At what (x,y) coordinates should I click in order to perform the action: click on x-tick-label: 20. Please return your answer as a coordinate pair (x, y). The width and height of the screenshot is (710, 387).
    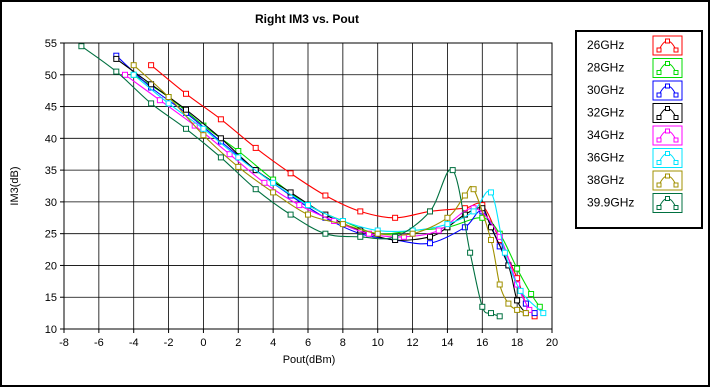
    Looking at the image, I should click on (552, 343).